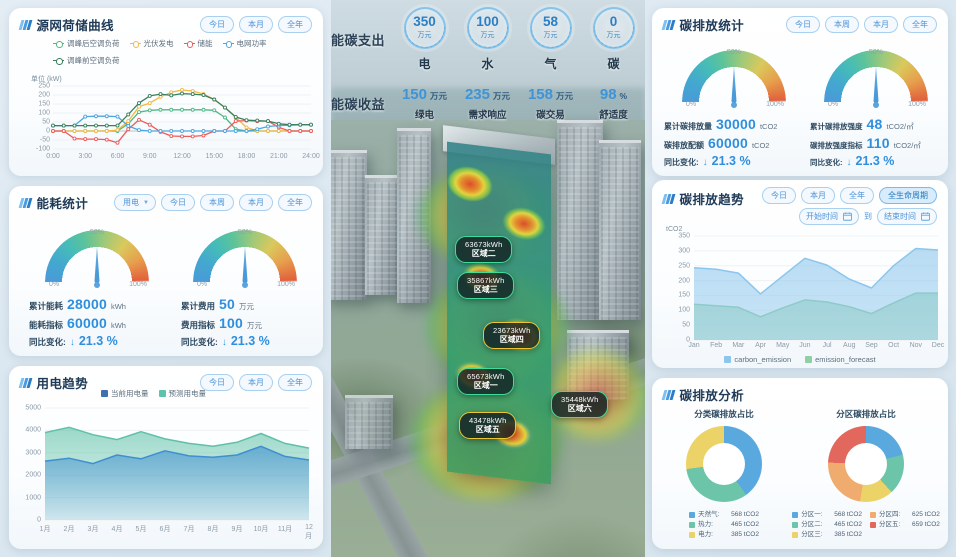 This screenshot has width=956, height=557. What do you see at coordinates (486, 382) in the screenshot?
I see `zone-label: 65673kWh 区域一` at bounding box center [486, 382].